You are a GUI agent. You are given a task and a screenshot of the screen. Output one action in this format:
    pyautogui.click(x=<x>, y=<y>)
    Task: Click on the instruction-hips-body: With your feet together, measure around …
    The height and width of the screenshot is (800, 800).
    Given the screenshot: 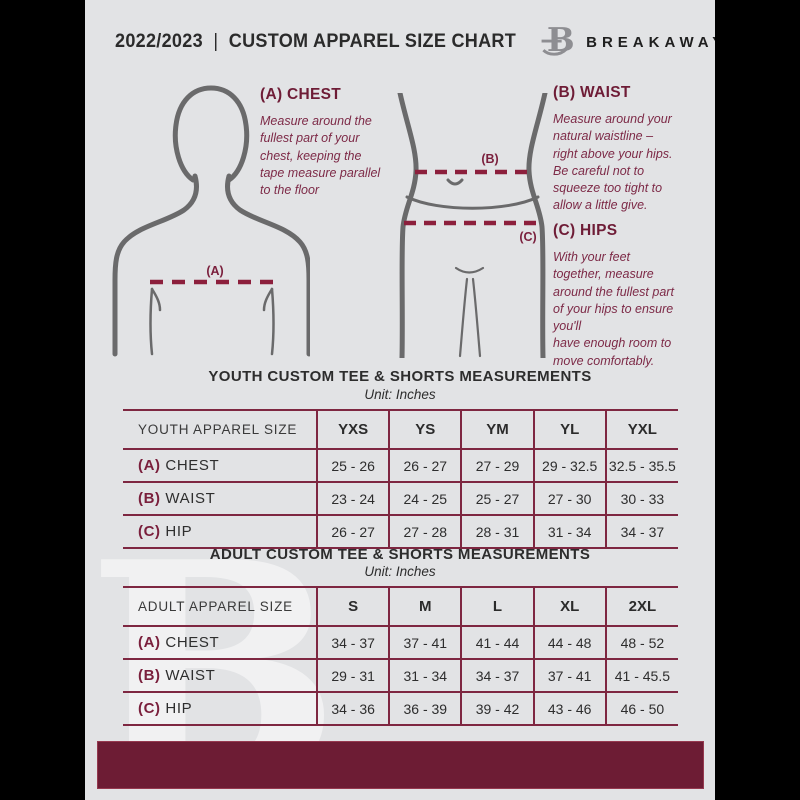 What is the action you would take?
    pyautogui.click(x=613, y=309)
    